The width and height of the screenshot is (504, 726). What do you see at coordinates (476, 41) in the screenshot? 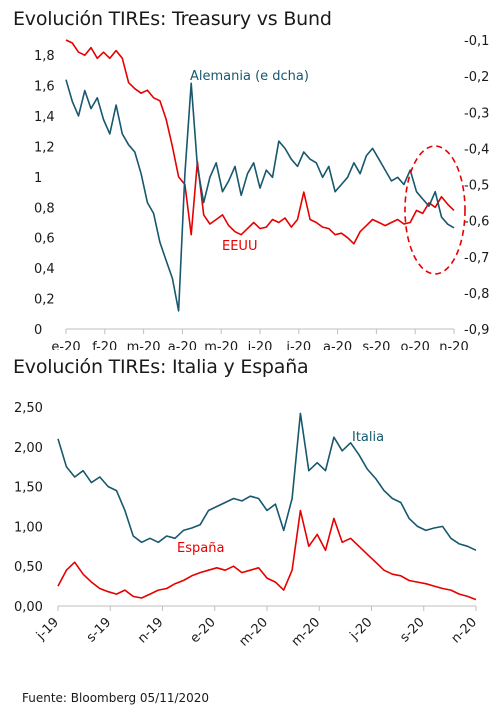
I see `y-right-tick-label: -0,1` at bounding box center [476, 41].